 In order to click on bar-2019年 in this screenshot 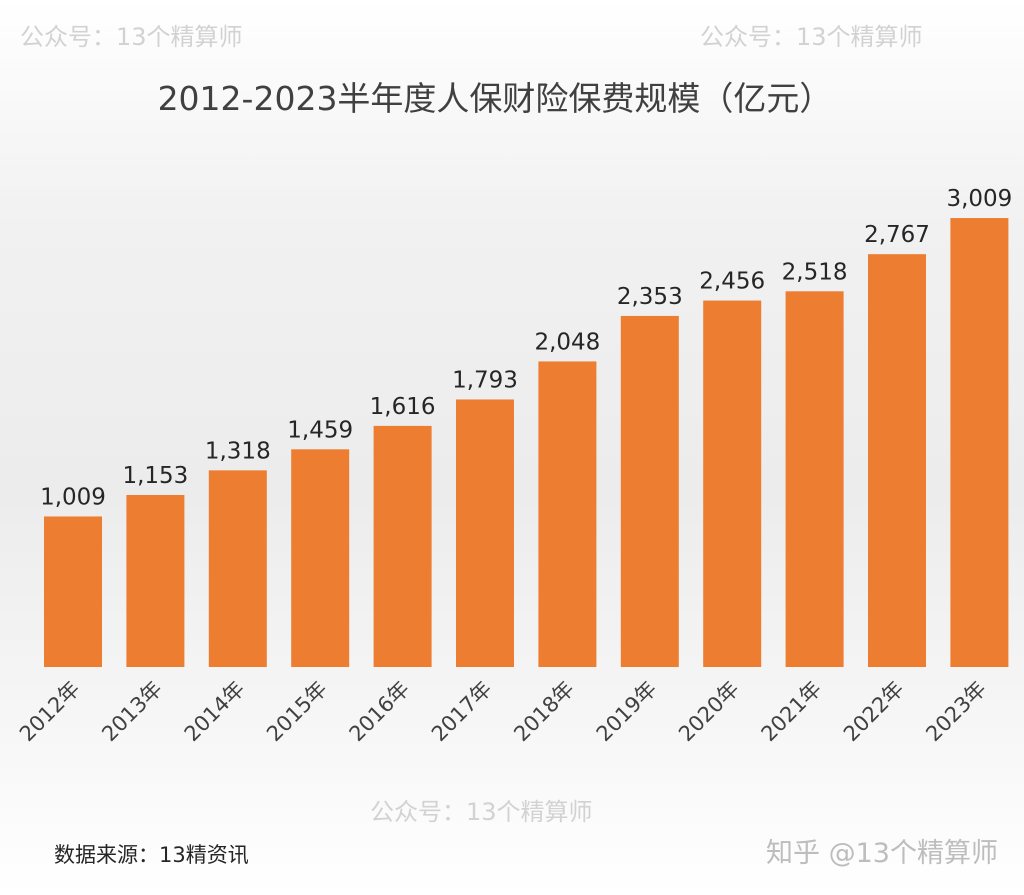, I will do `click(649, 491)`.